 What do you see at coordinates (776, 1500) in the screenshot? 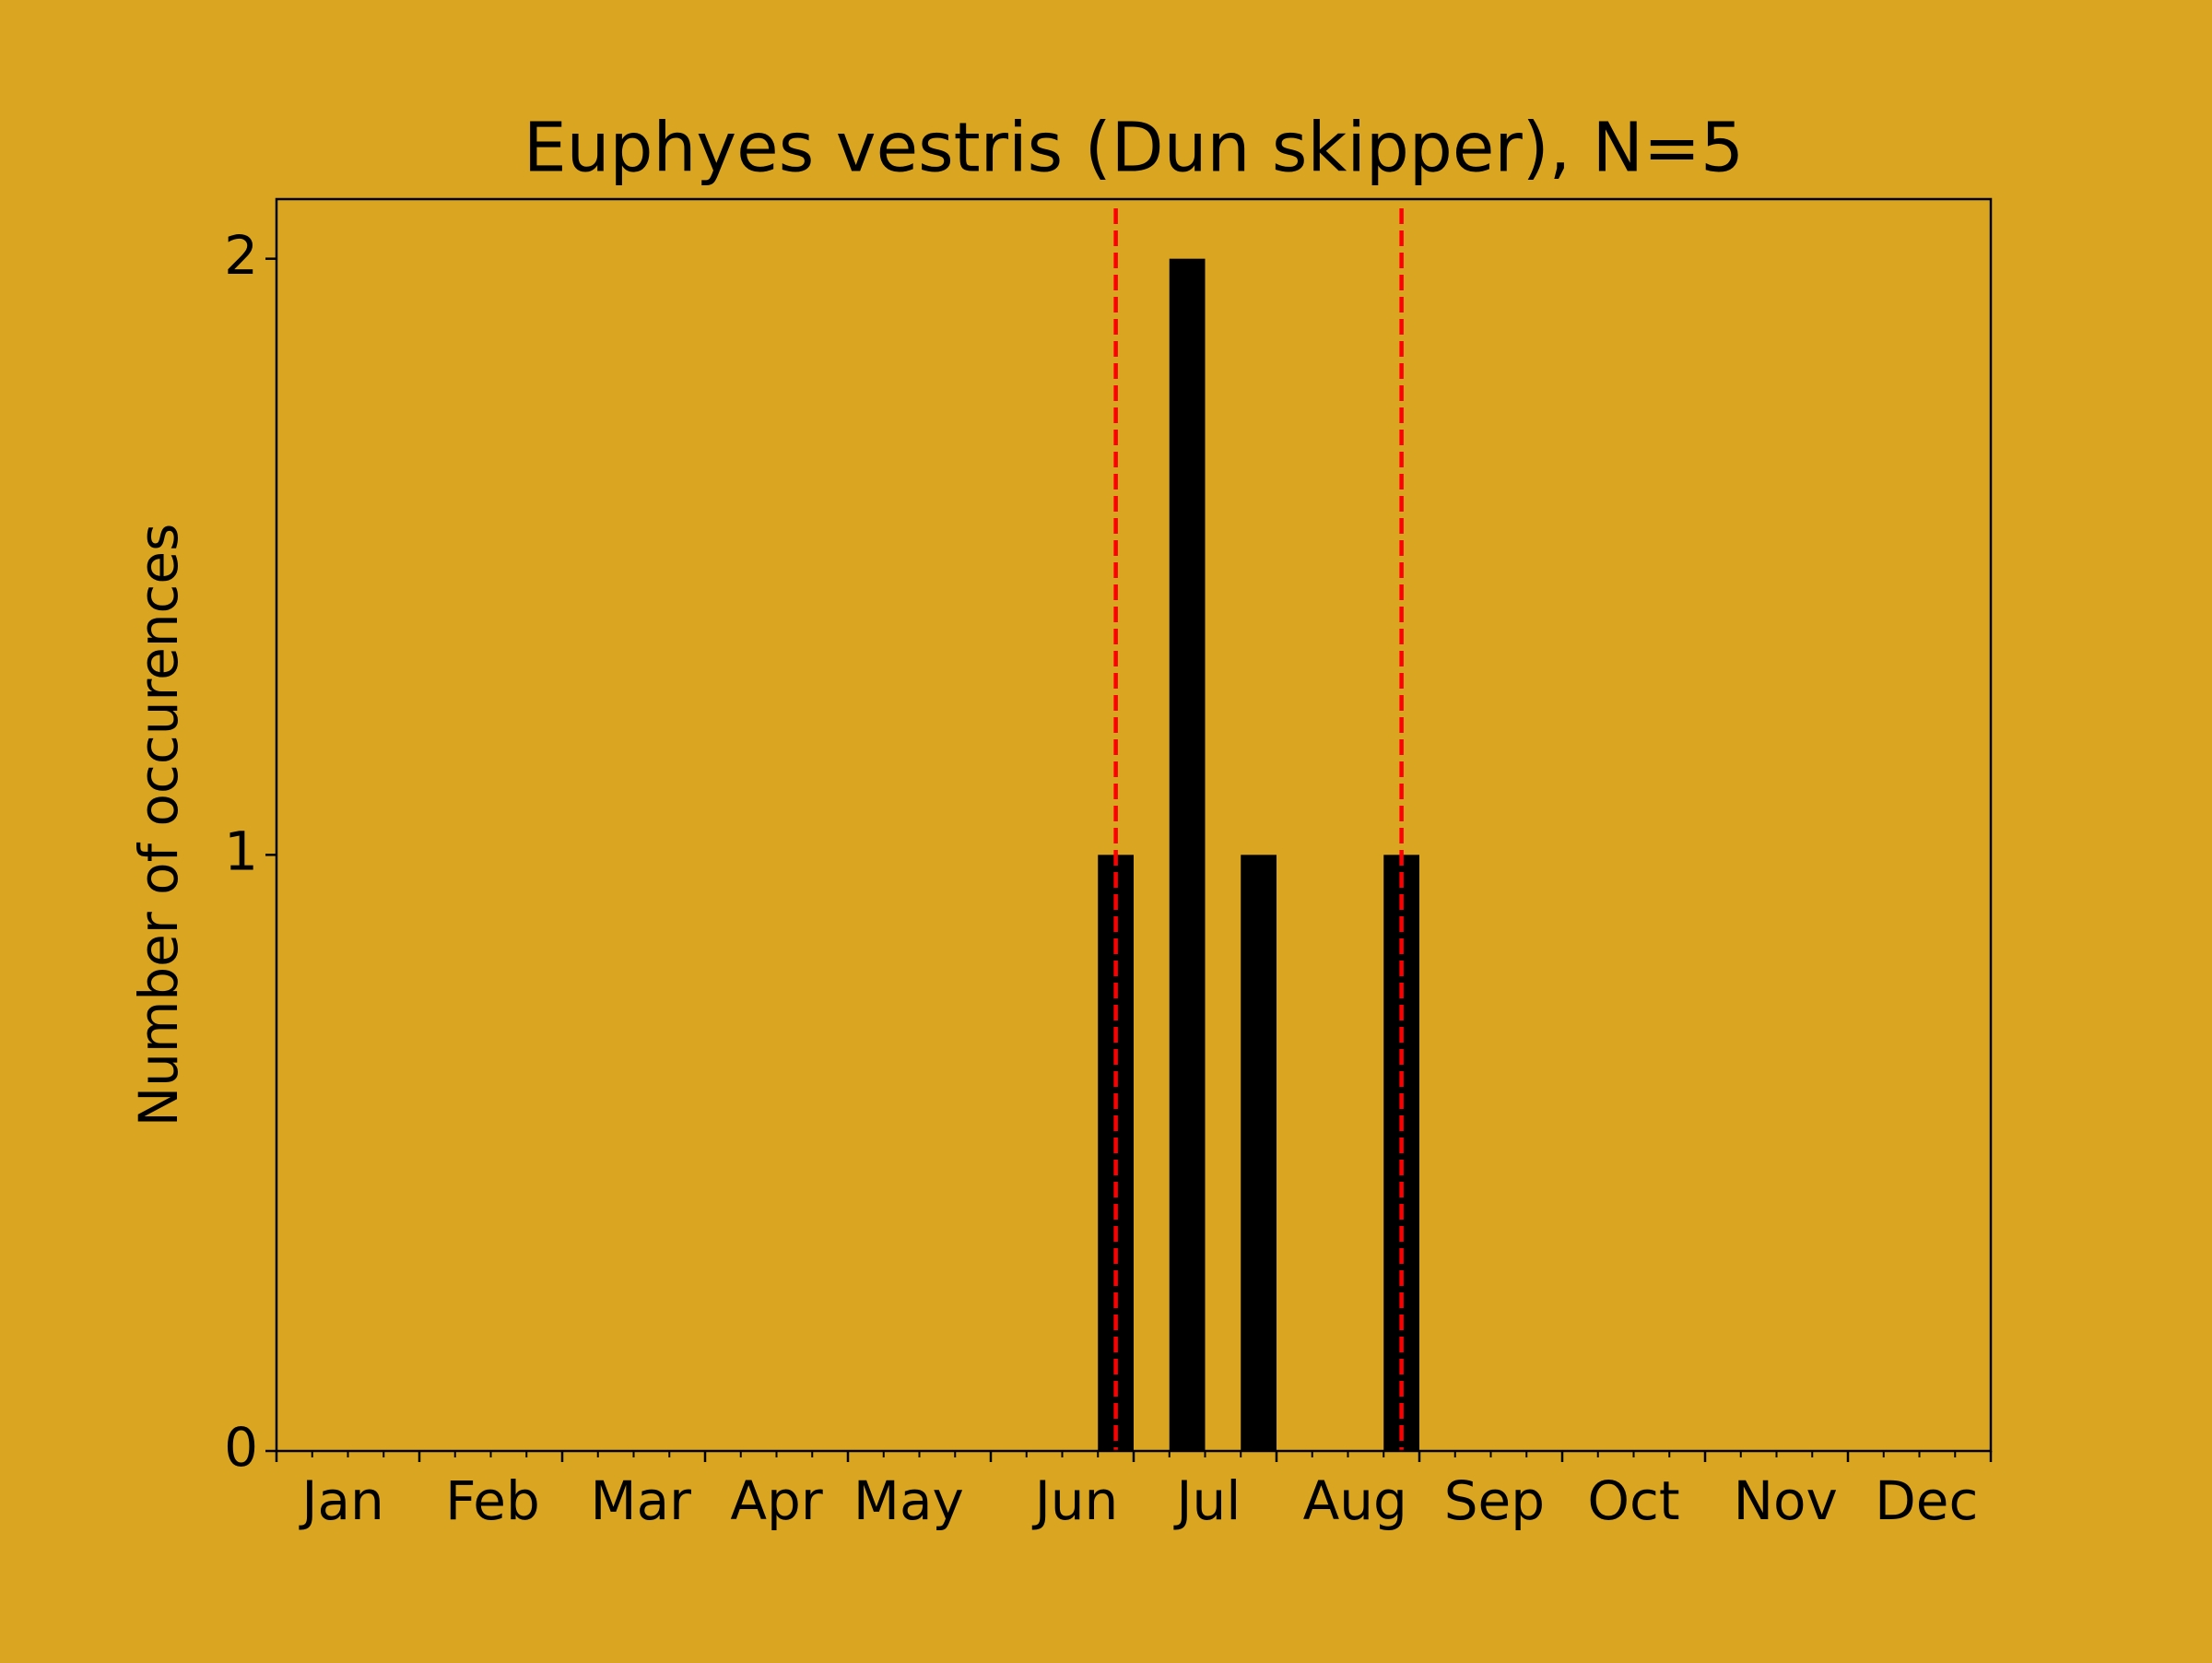
I see `x-tick-label: Apr` at bounding box center [776, 1500].